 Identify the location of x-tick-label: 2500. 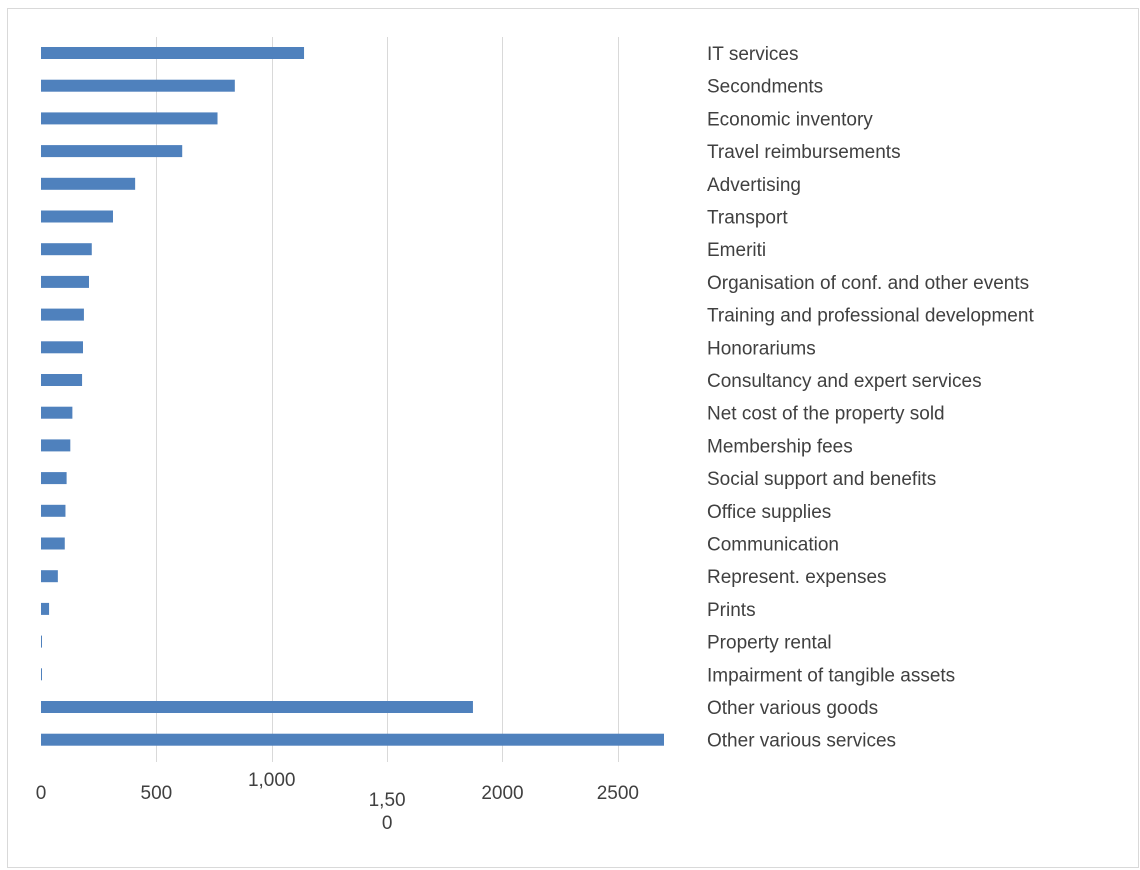
(618, 793).